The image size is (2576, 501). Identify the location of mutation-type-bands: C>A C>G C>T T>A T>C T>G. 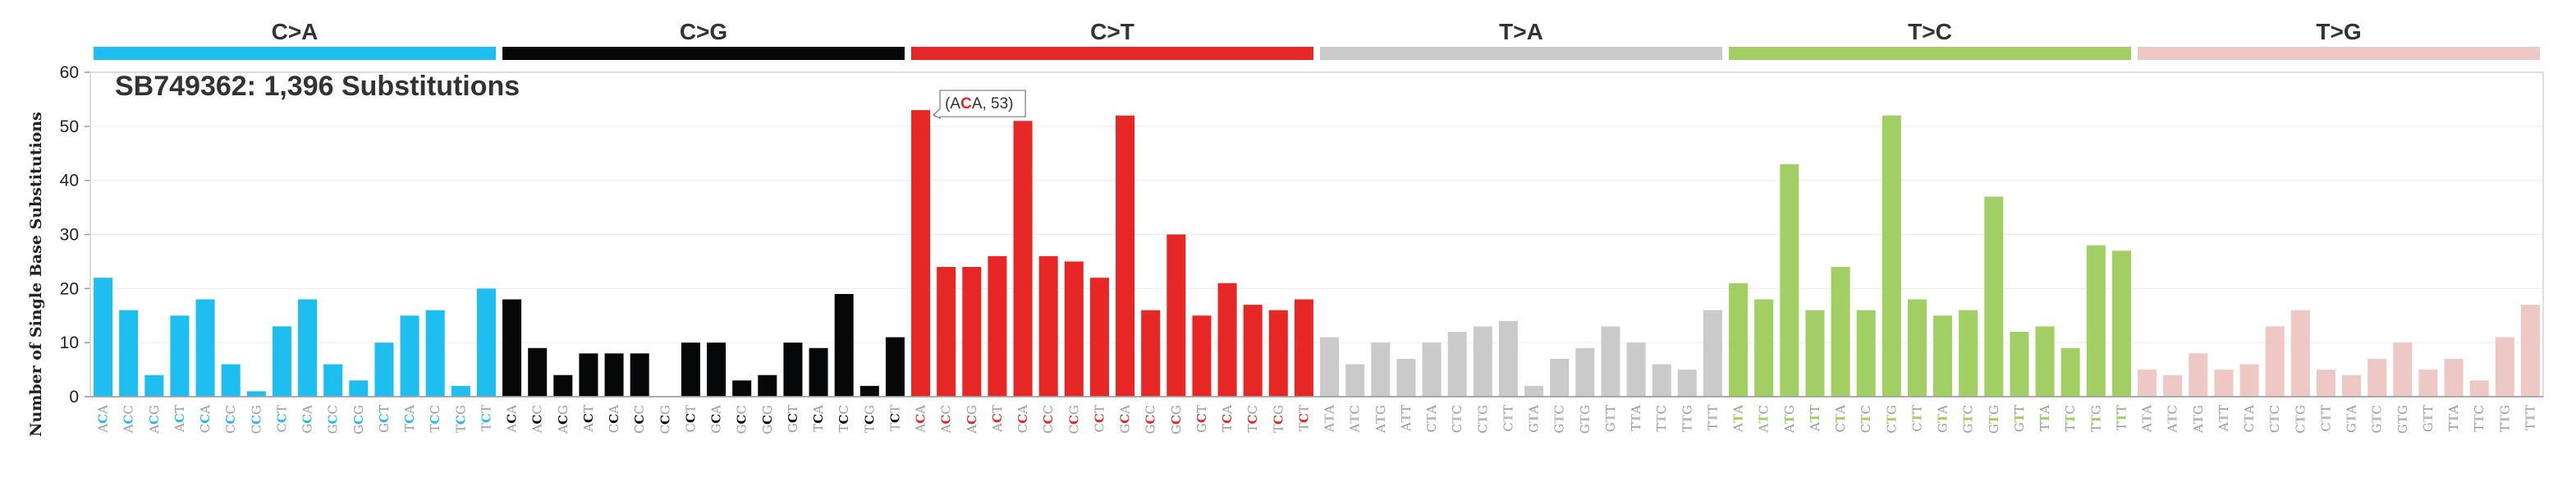
(1317, 39).